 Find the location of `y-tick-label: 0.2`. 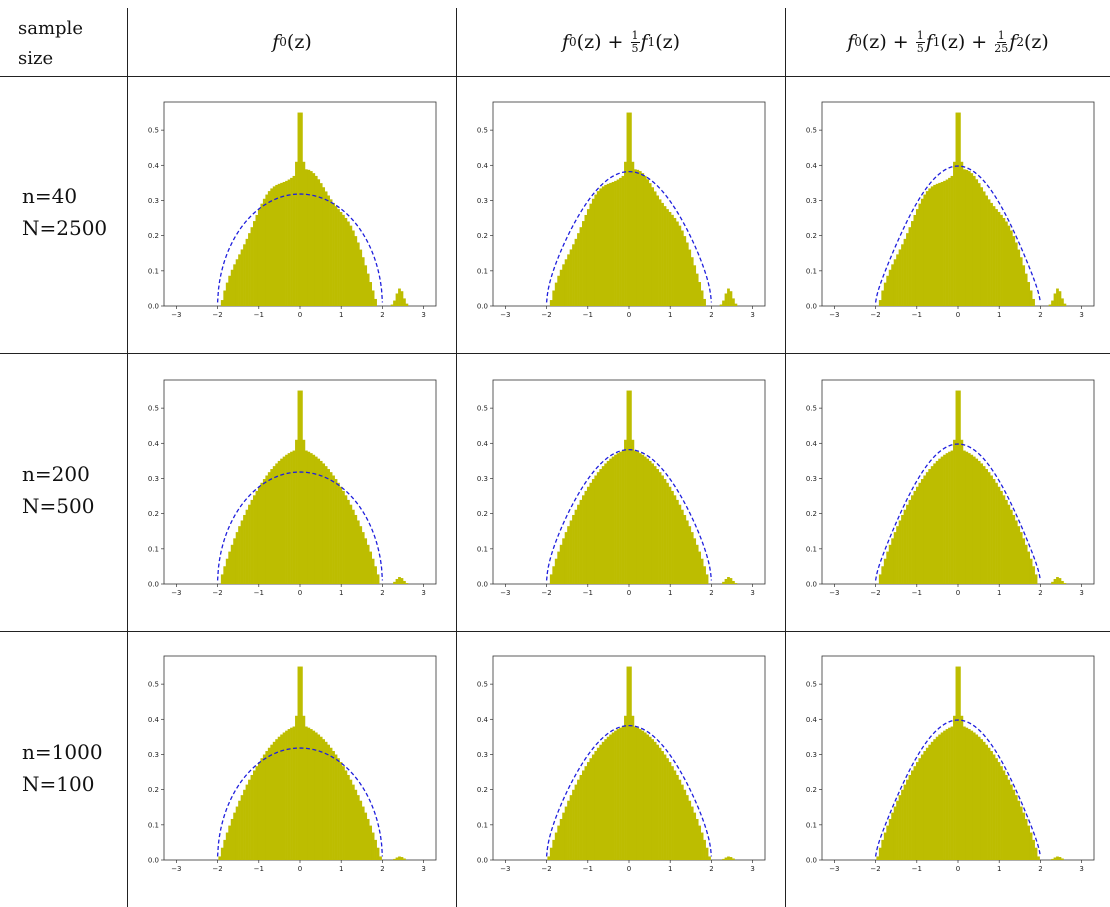

y-tick-label: 0.2 is located at coordinates (153, 514).